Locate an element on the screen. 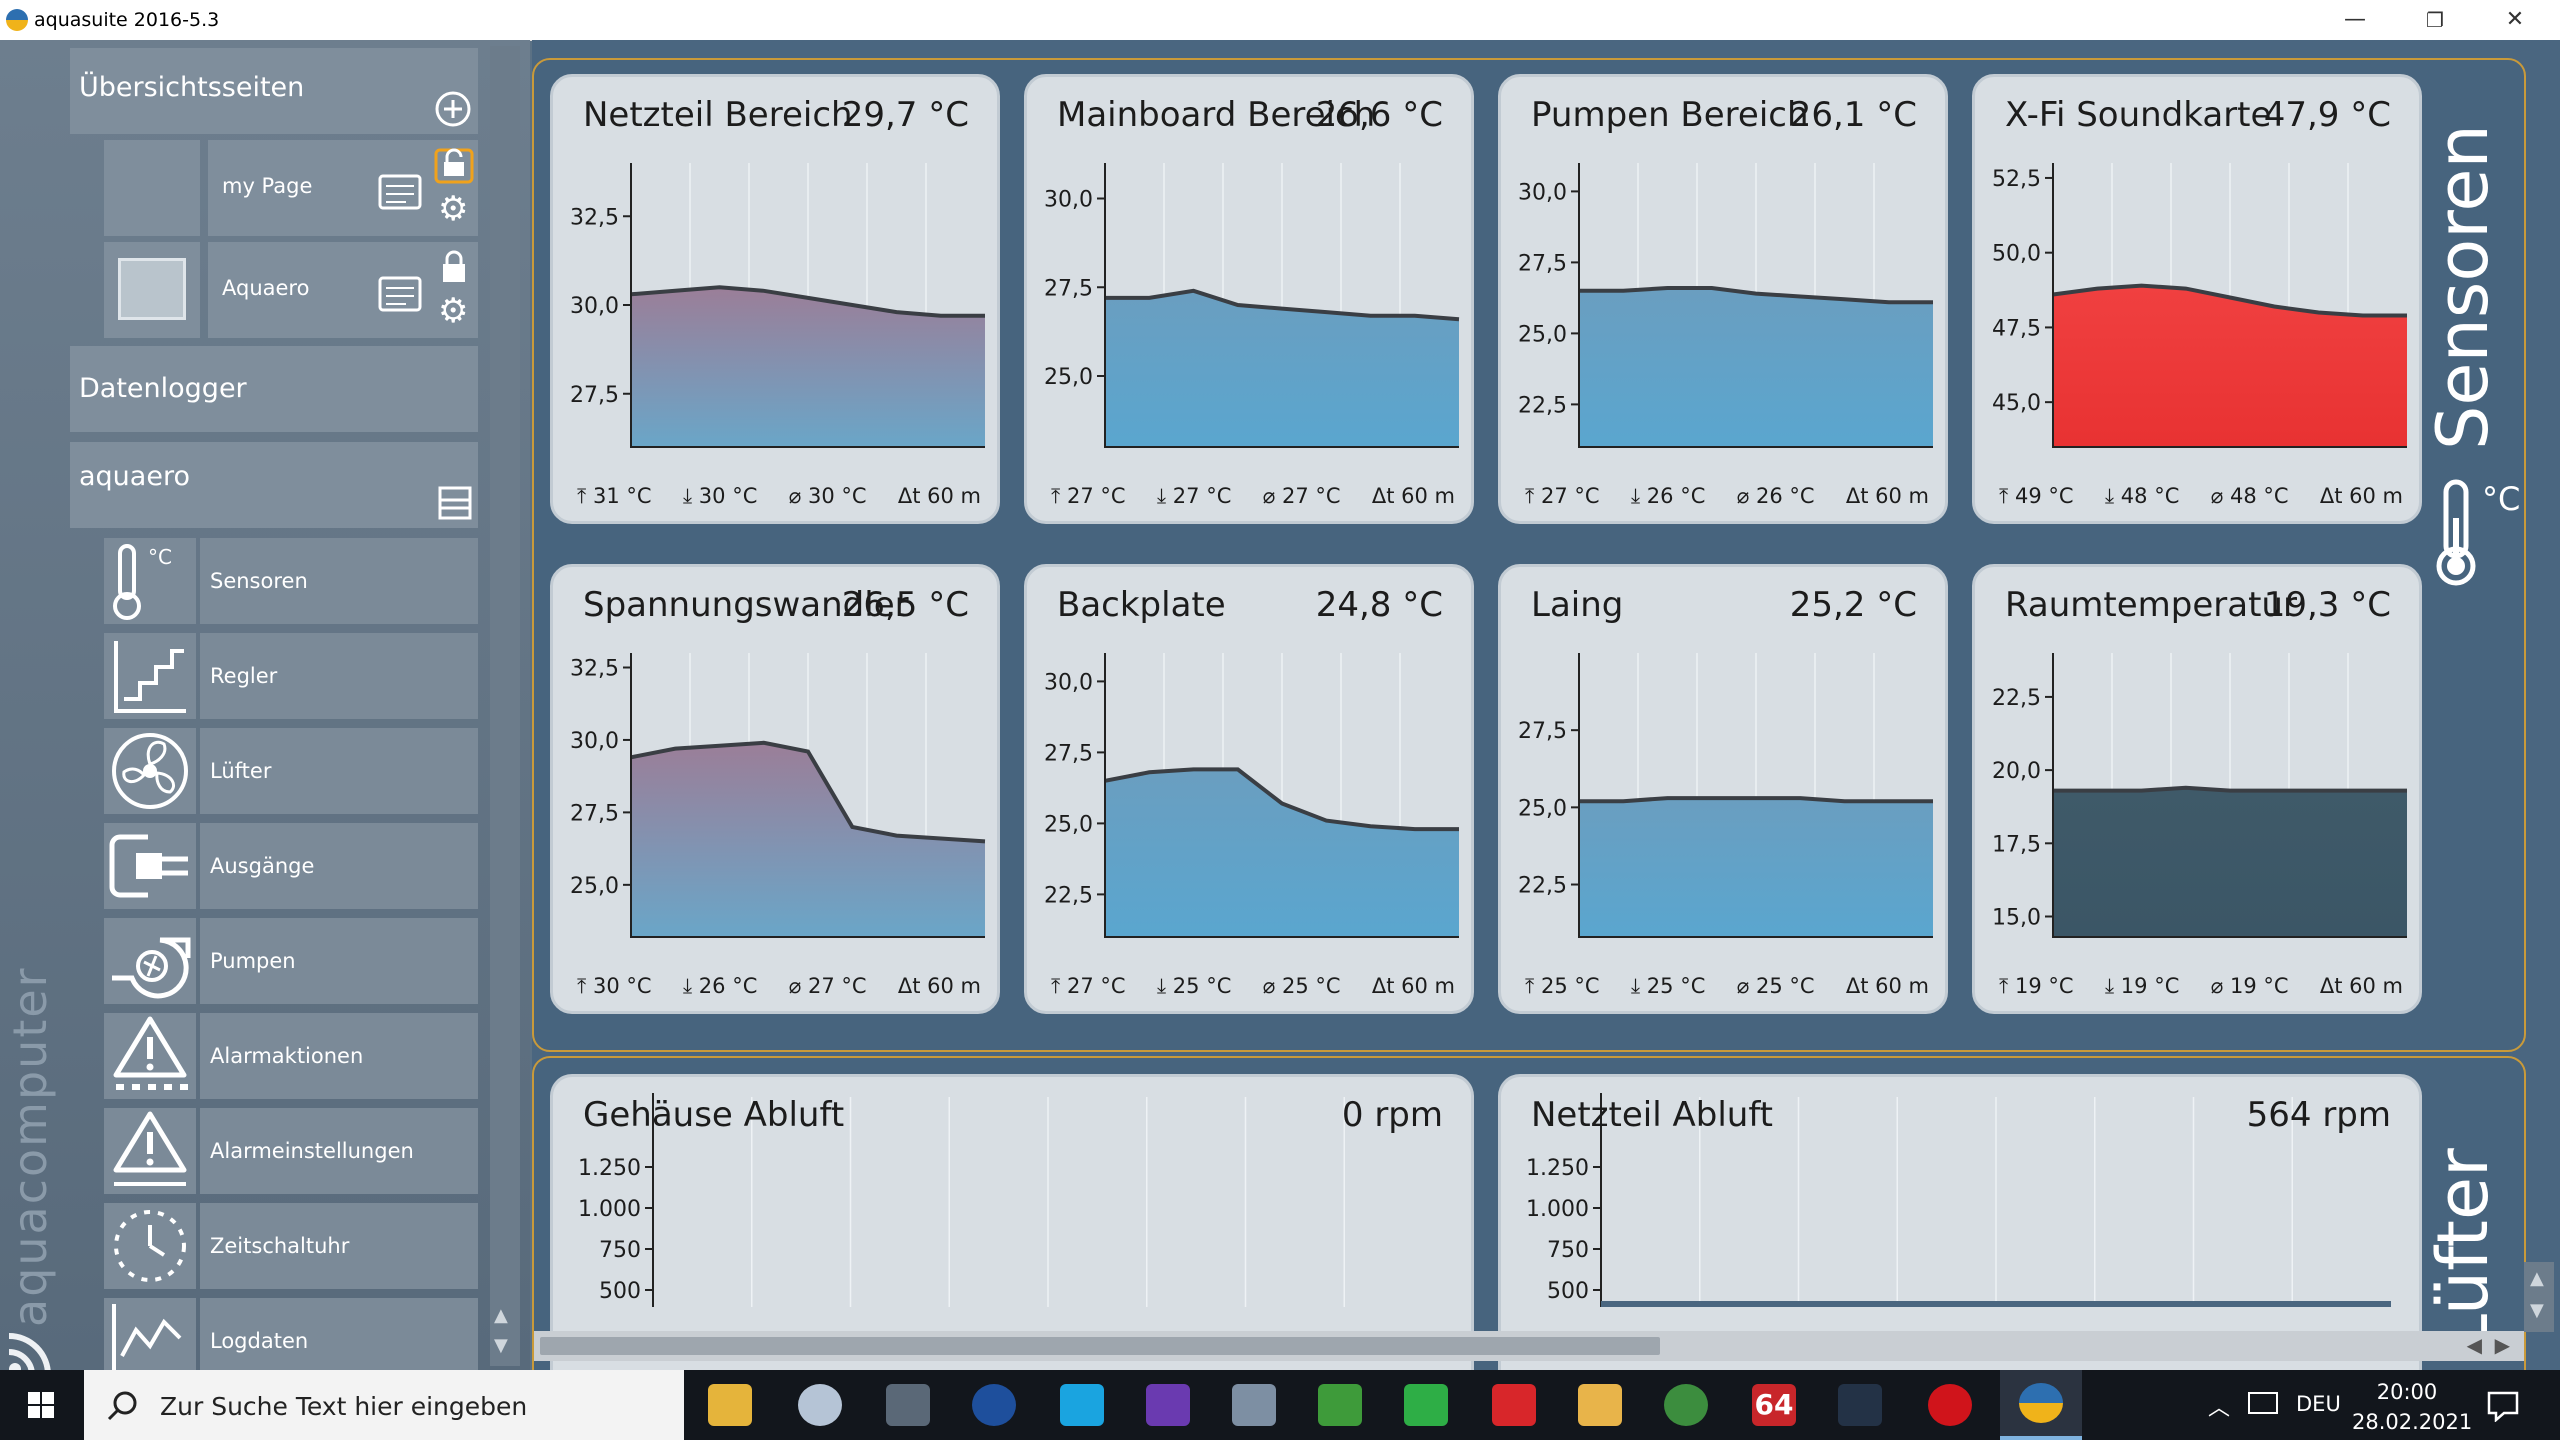 This screenshot has width=2560, height=1440. network-app-icon is located at coordinates (1426, 1405).